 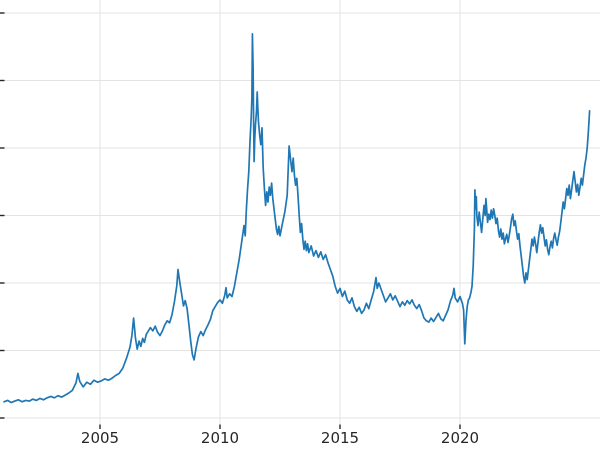 I want to click on x-tick-label: 2020, so click(x=460, y=438).